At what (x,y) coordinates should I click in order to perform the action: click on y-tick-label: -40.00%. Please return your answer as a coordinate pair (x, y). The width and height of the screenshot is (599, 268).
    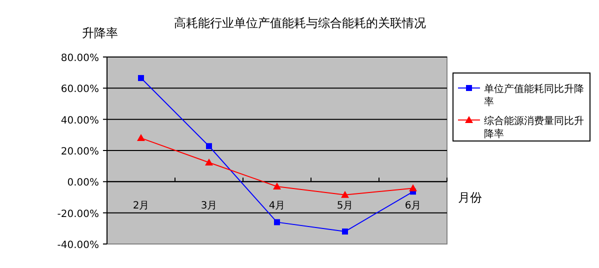
    Looking at the image, I should click on (78, 245).